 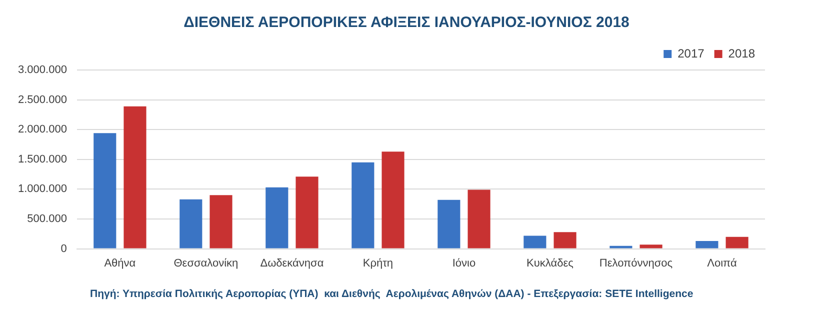 What do you see at coordinates (42, 70) in the screenshot?
I see `y-tick-label: 3.000.000` at bounding box center [42, 70].